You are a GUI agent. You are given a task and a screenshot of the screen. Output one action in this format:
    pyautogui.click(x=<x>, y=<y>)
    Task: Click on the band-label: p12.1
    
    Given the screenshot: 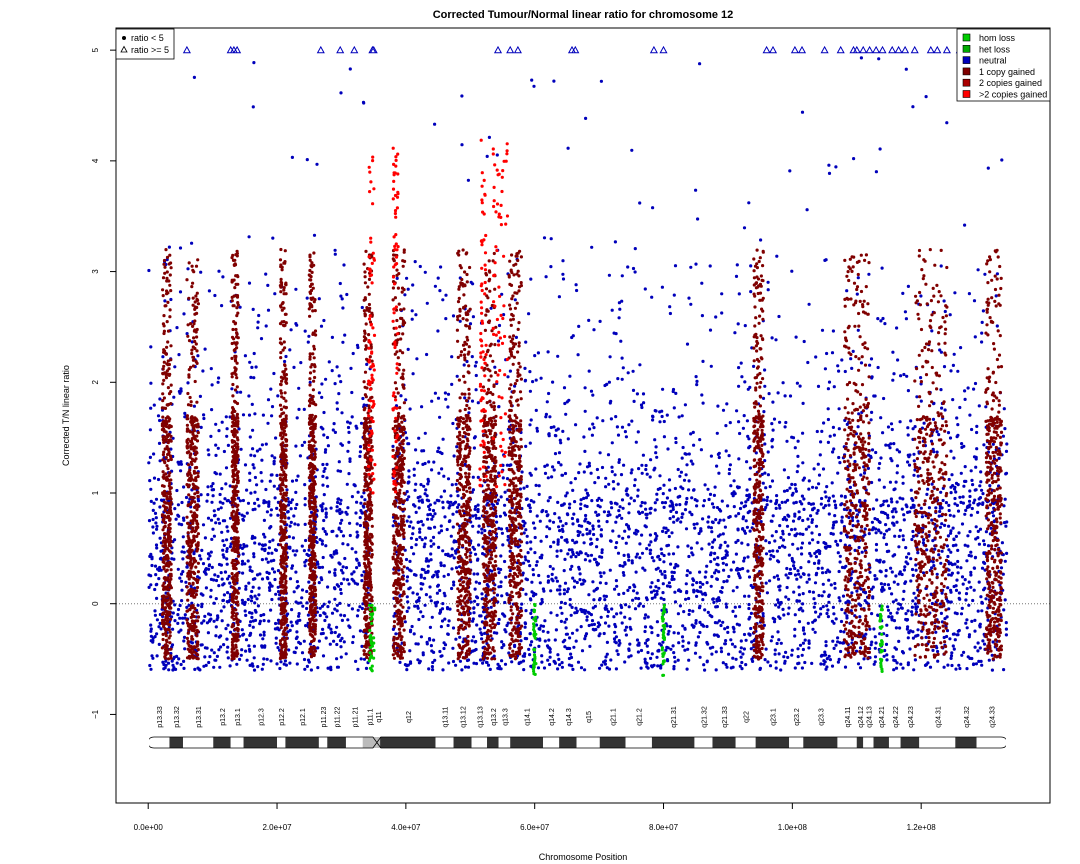 What is the action you would take?
    pyautogui.click(x=303, y=717)
    